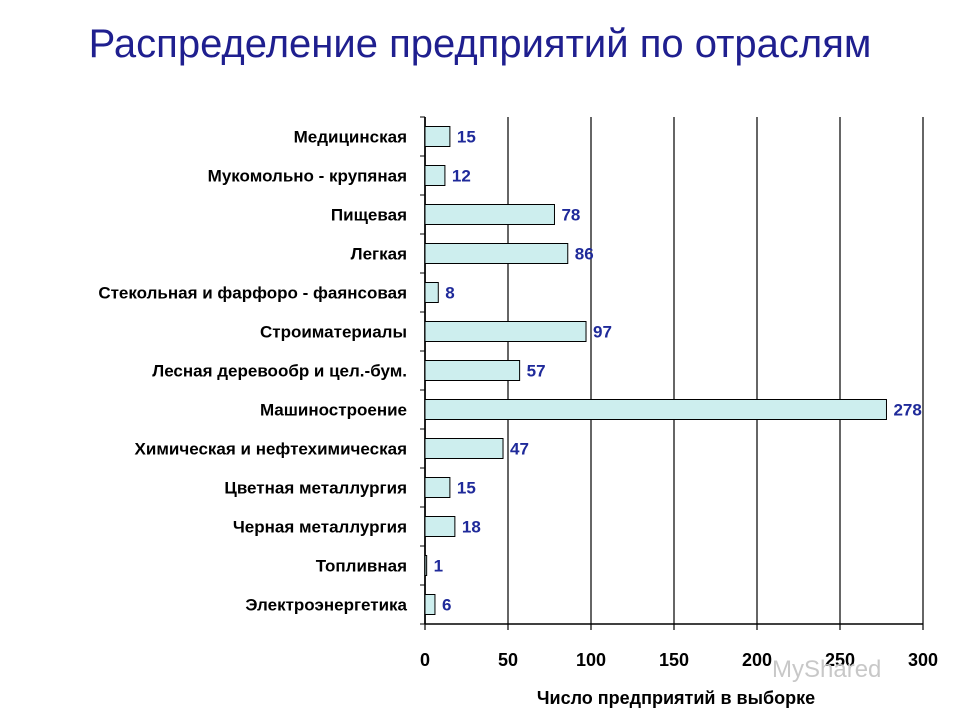 The height and width of the screenshot is (720, 960). What do you see at coordinates (369, 215) in the screenshot?
I see `category-label: Пищевая` at bounding box center [369, 215].